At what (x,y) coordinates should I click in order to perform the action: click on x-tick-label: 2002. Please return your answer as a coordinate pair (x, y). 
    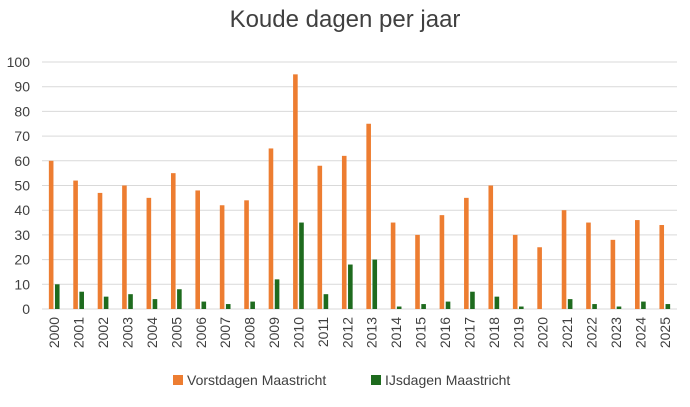
    Looking at the image, I should click on (103, 332).